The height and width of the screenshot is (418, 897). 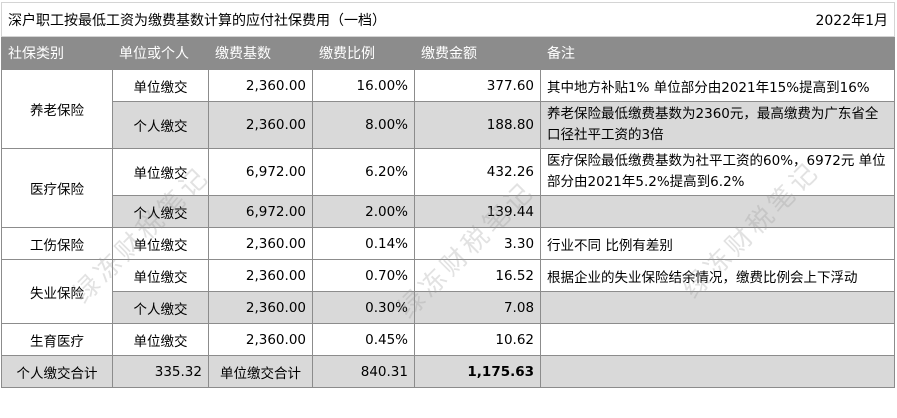 What do you see at coordinates (57, 291) in the screenshot?
I see `category-unemployment: 失业保险` at bounding box center [57, 291].